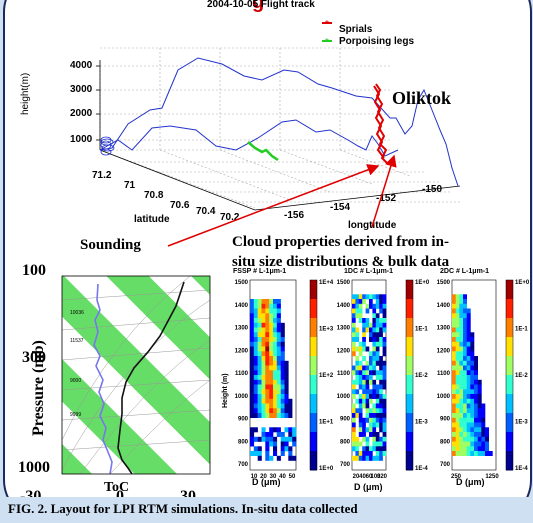 The width and height of the screenshot is (533, 523). What do you see at coordinates (344, 329) in the screenshot?
I see `probe-ytick: 1300` at bounding box center [344, 329].